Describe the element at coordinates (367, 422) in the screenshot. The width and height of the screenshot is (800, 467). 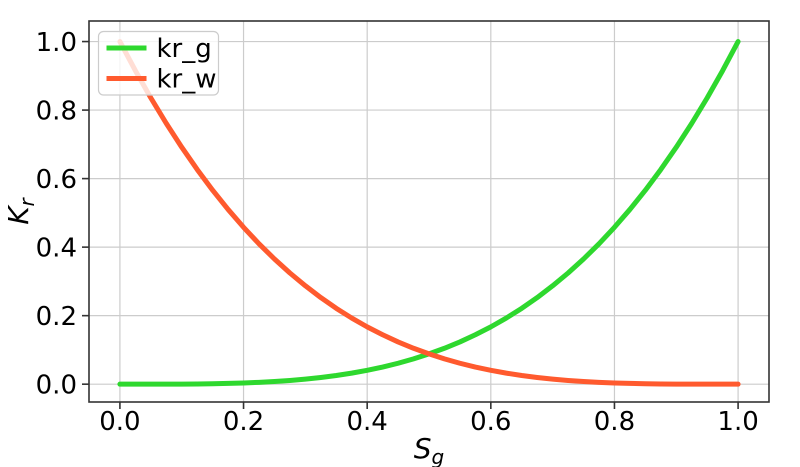
I see `x-tick-label: 0.4` at that location.